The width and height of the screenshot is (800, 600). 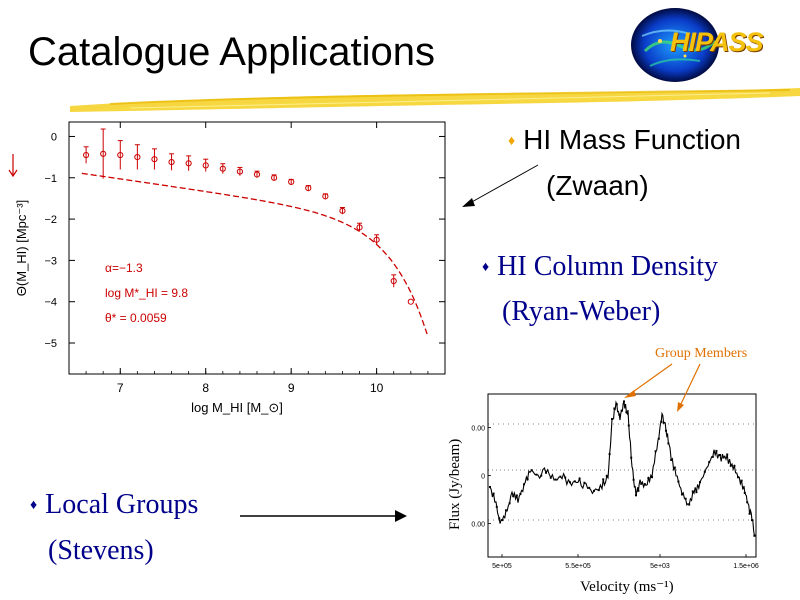 What do you see at coordinates (146, 293) in the screenshot?
I see `mf-fit-annotation: log M*_HI = 9.8` at bounding box center [146, 293].